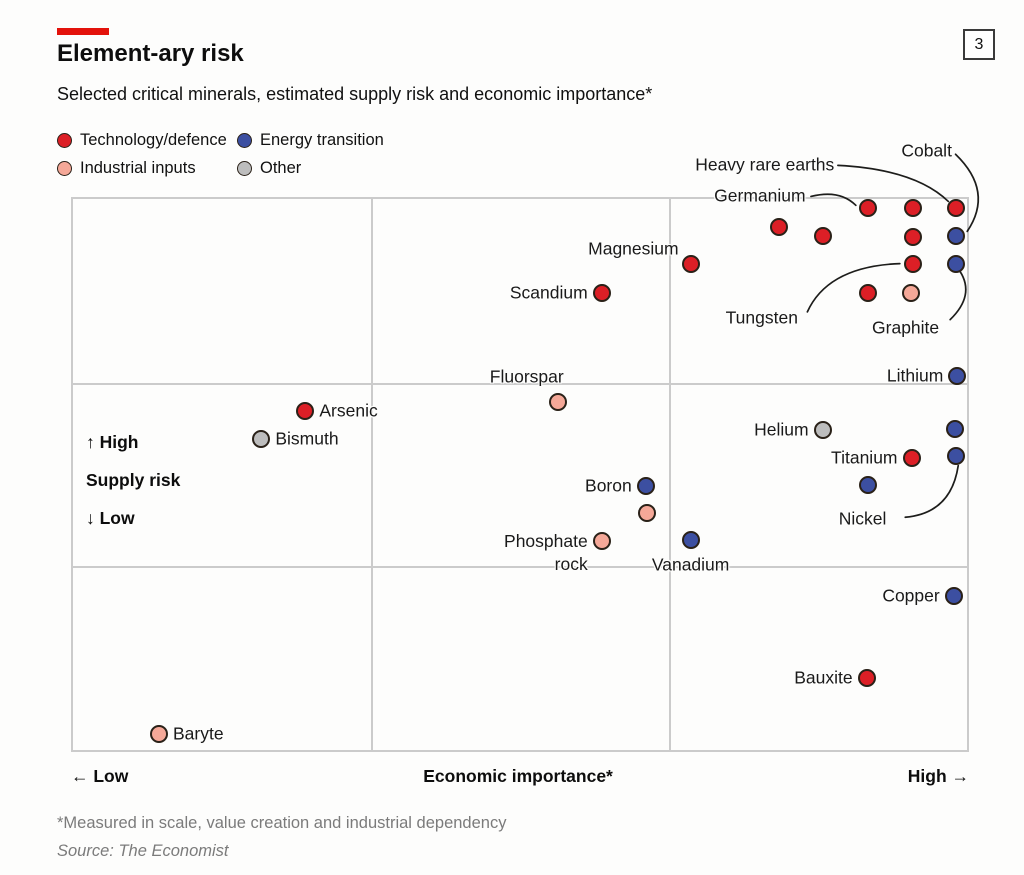 Image resolution: width=1024 pixels, height=875 pixels. What do you see at coordinates (926, 150) in the screenshot?
I see `label-cobalt: Cobalt` at bounding box center [926, 150].